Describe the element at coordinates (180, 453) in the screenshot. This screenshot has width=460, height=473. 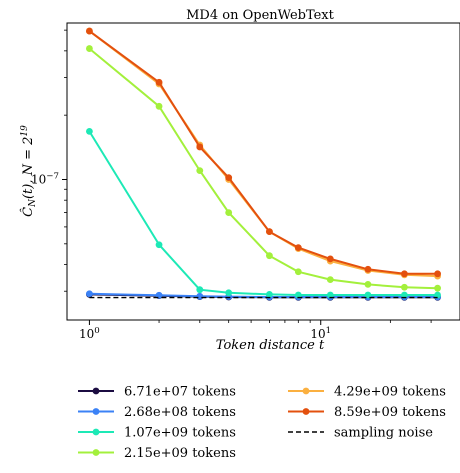
I see `legend-label: 2.15e+09 tokens` at that location.